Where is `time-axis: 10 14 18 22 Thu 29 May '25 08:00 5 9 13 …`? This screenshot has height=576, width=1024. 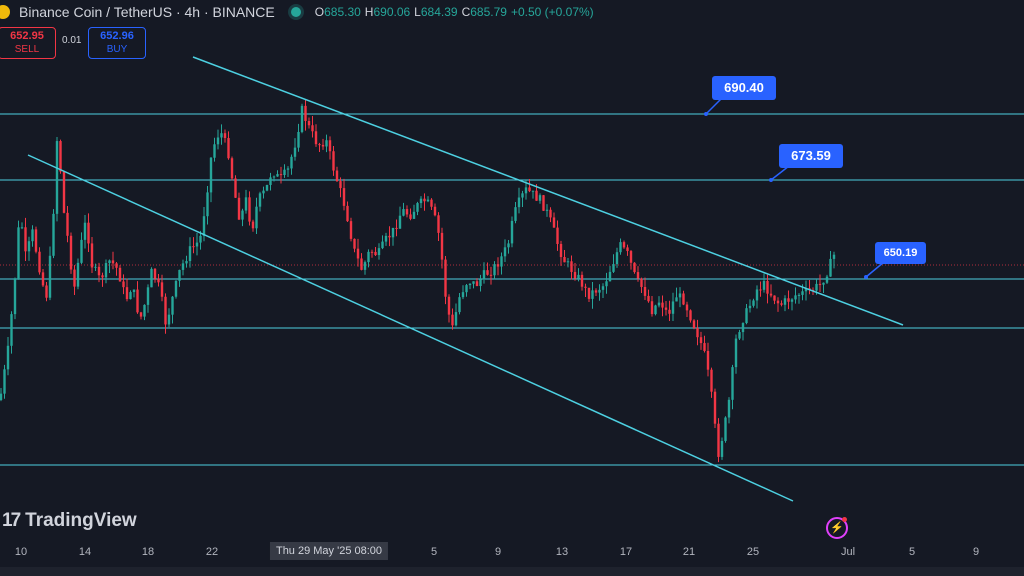 time-axis: 10 14 18 22 Thu 29 May '25 08:00 5 9 13 … is located at coordinates (512, 552).